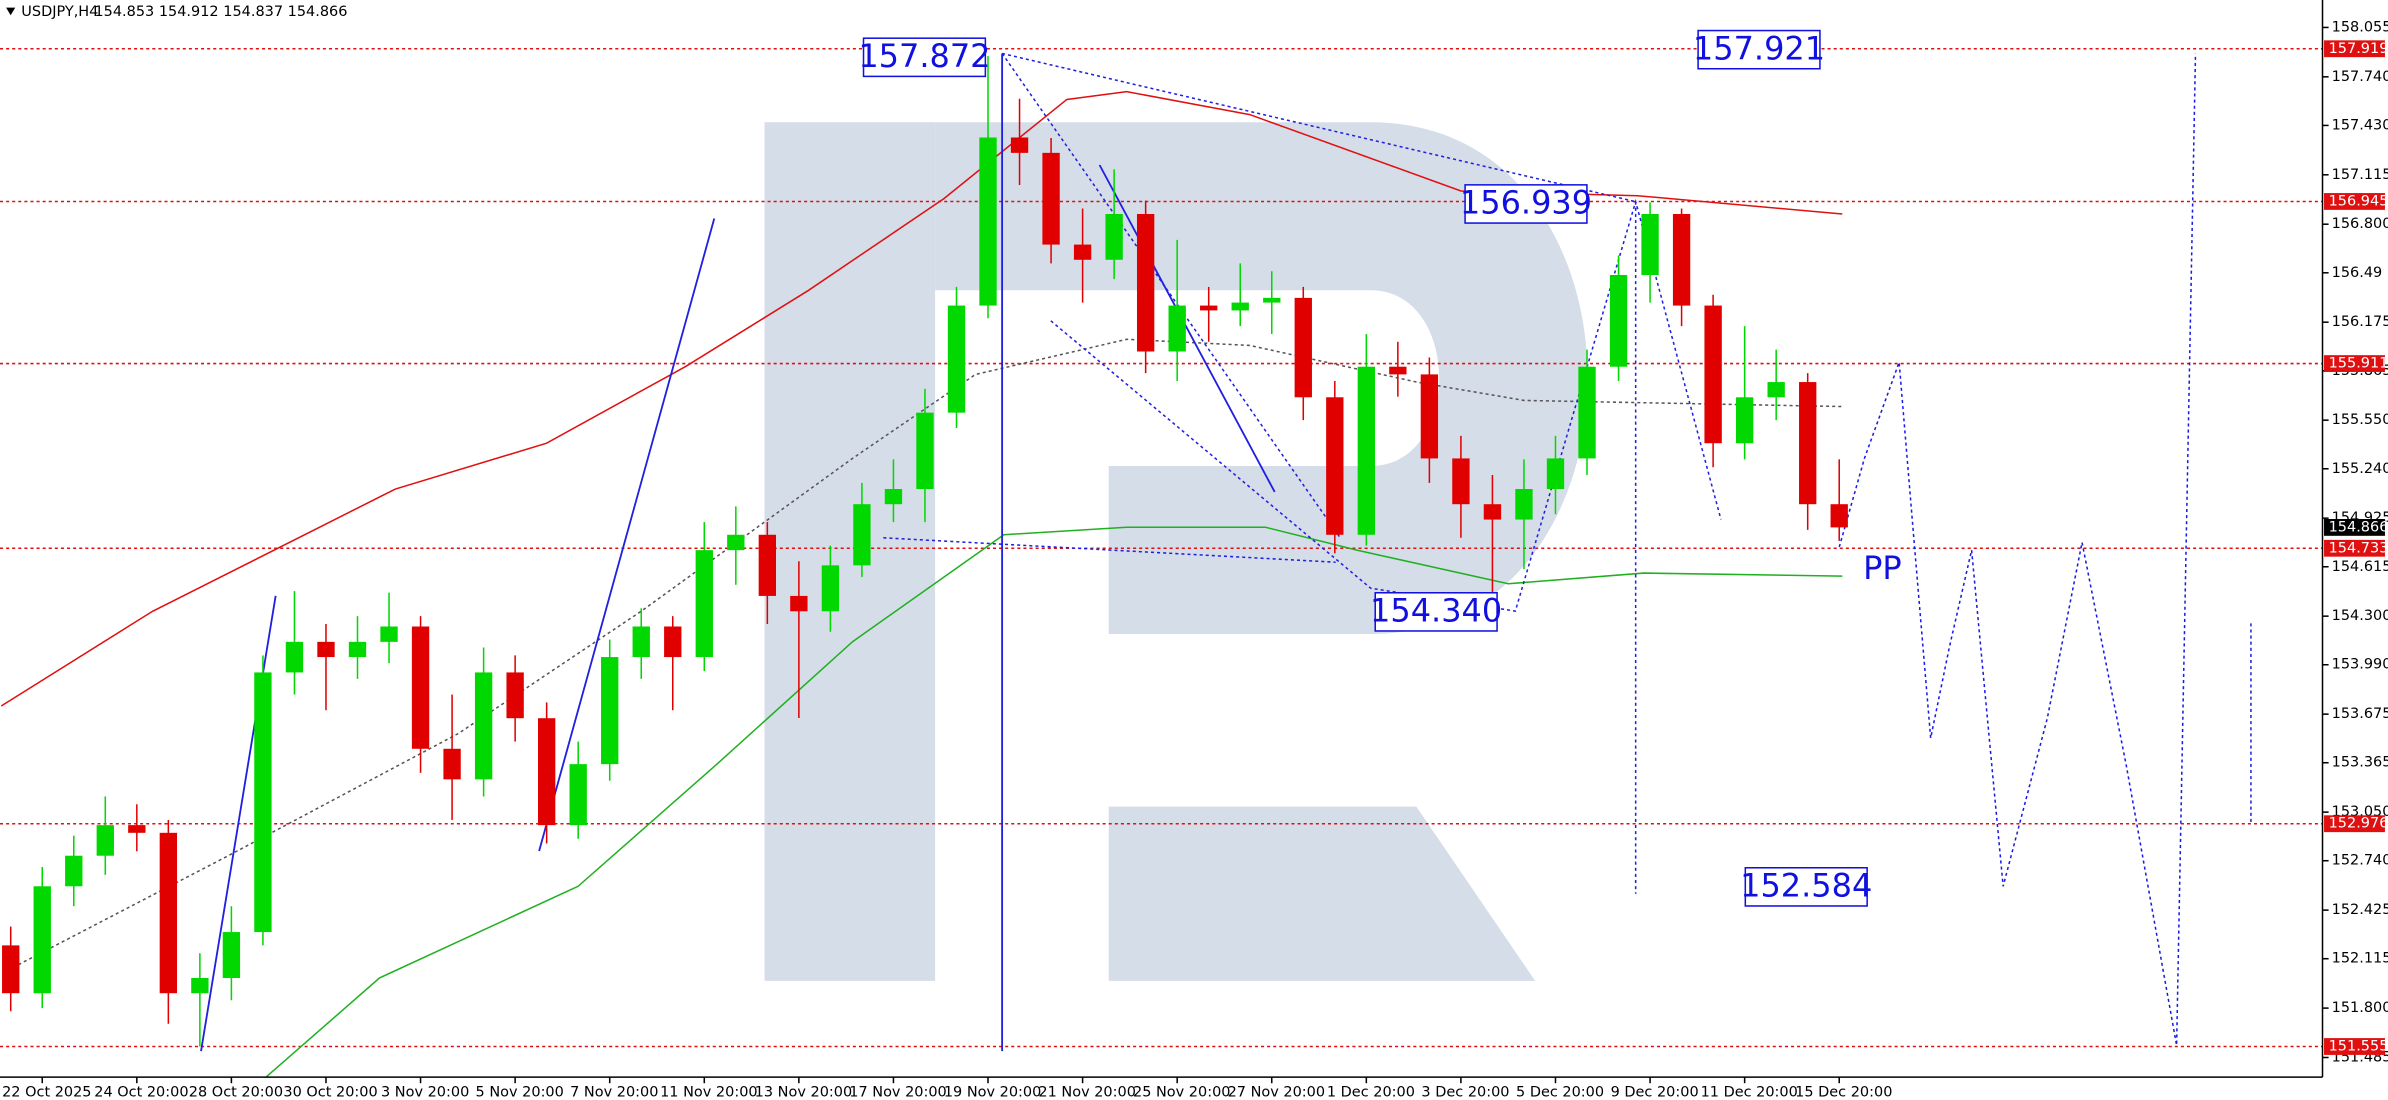 The height and width of the screenshot is (1100, 2388). I want to click on symbol: USDJPY,H4, so click(59, 12).